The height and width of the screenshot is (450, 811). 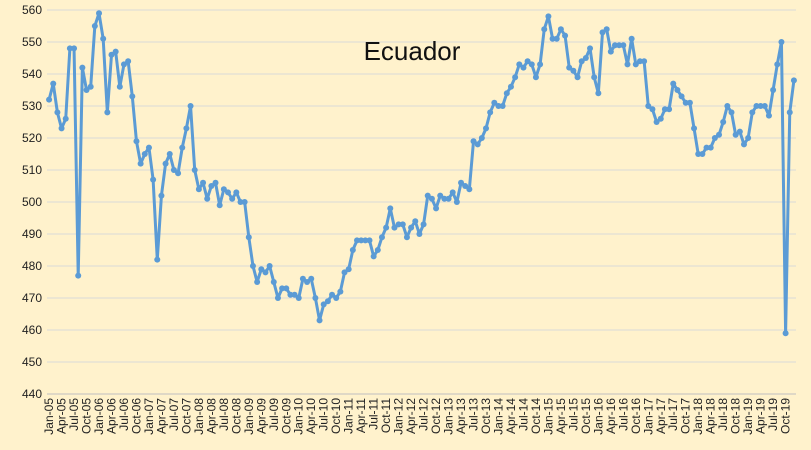 What do you see at coordinates (149, 416) in the screenshot?
I see `x-tick-label: Jan-07` at bounding box center [149, 416].